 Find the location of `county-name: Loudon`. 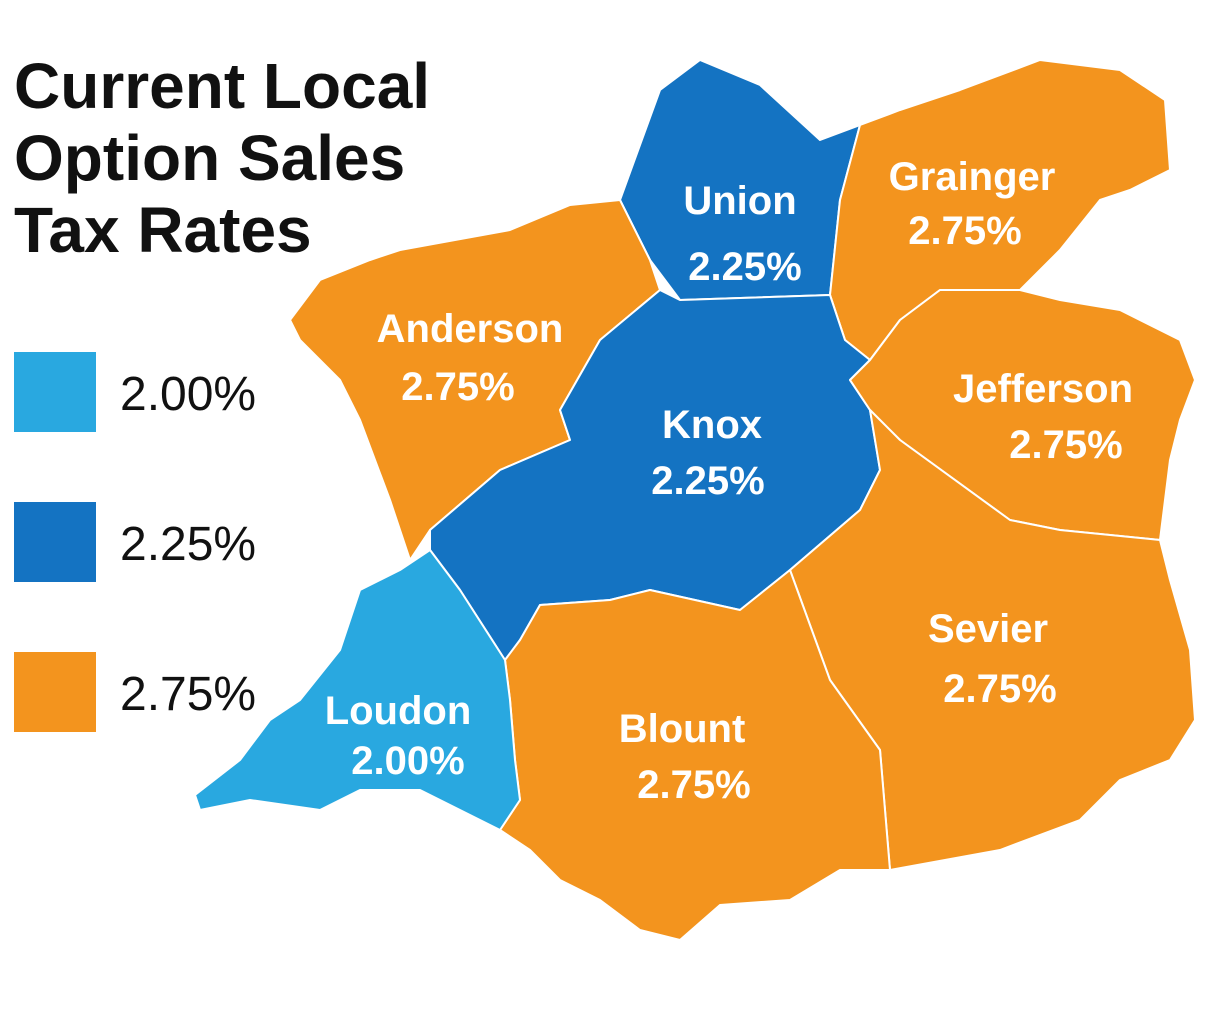

county-name: Loudon is located at coordinates (398, 711).